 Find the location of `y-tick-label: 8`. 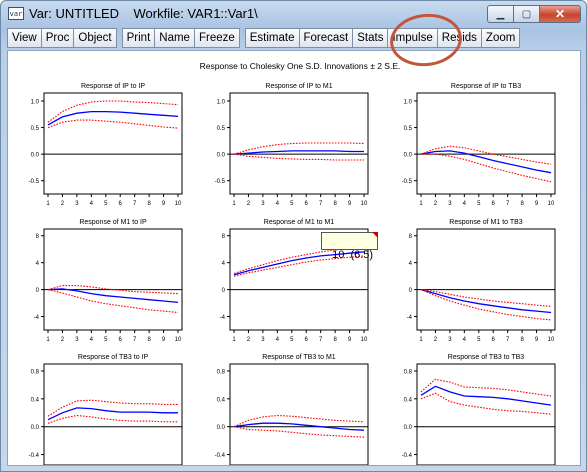

y-tick-label: 8 is located at coordinates (411, 237).